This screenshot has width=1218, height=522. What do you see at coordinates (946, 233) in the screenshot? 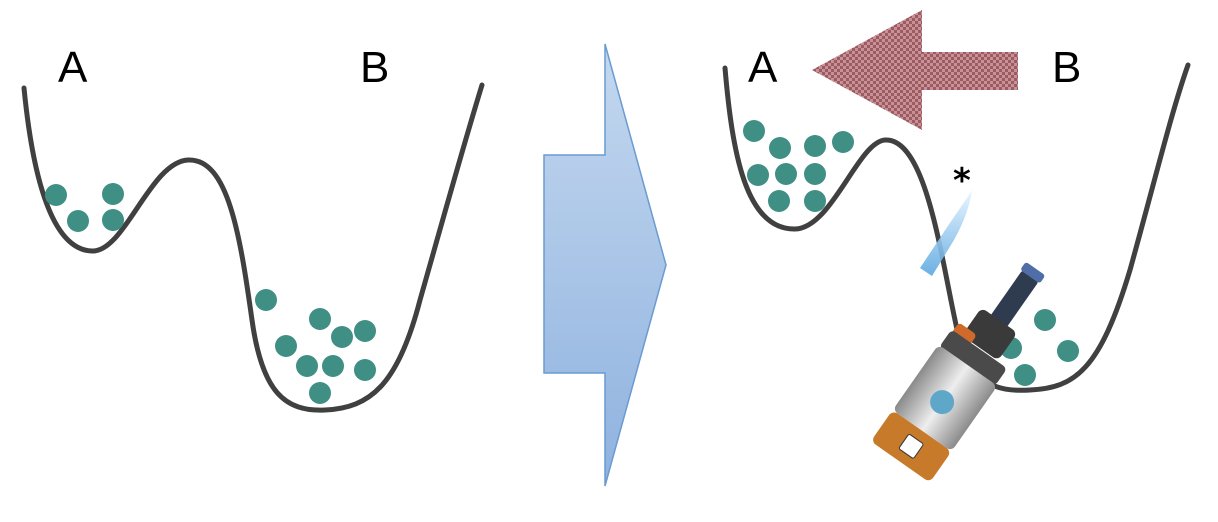
I see `flame-icon` at bounding box center [946, 233].